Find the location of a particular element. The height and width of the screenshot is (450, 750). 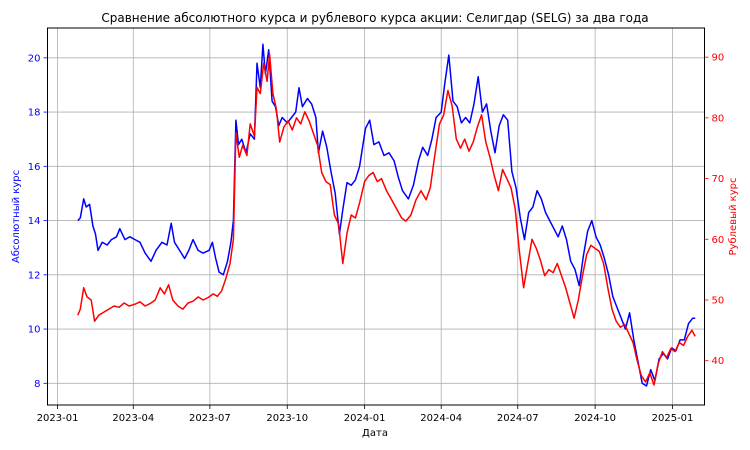

y-left-tick-label: 20 is located at coordinates (34, 58).